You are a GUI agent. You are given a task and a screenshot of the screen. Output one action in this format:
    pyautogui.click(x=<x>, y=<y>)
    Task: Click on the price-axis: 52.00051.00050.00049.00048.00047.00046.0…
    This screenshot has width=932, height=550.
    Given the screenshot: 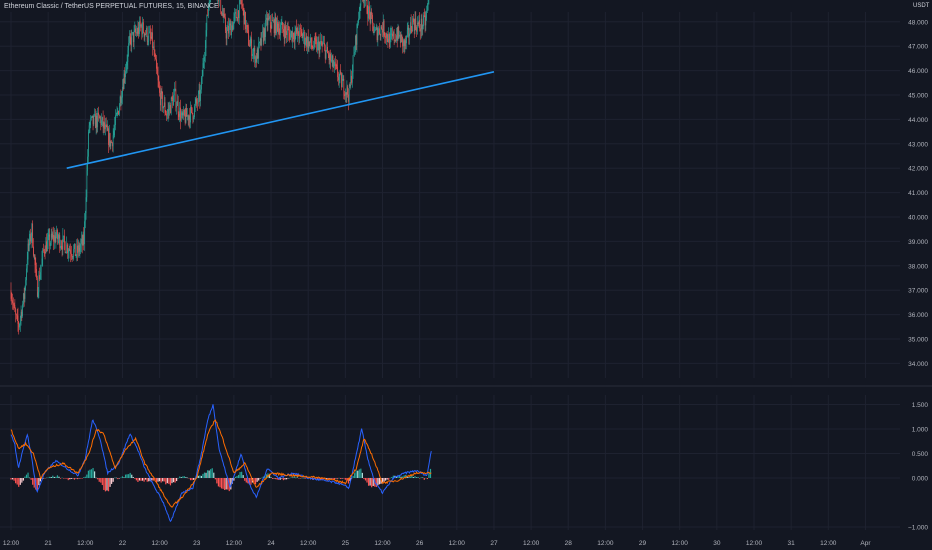 What is the action you would take?
    pyautogui.click(x=918, y=266)
    